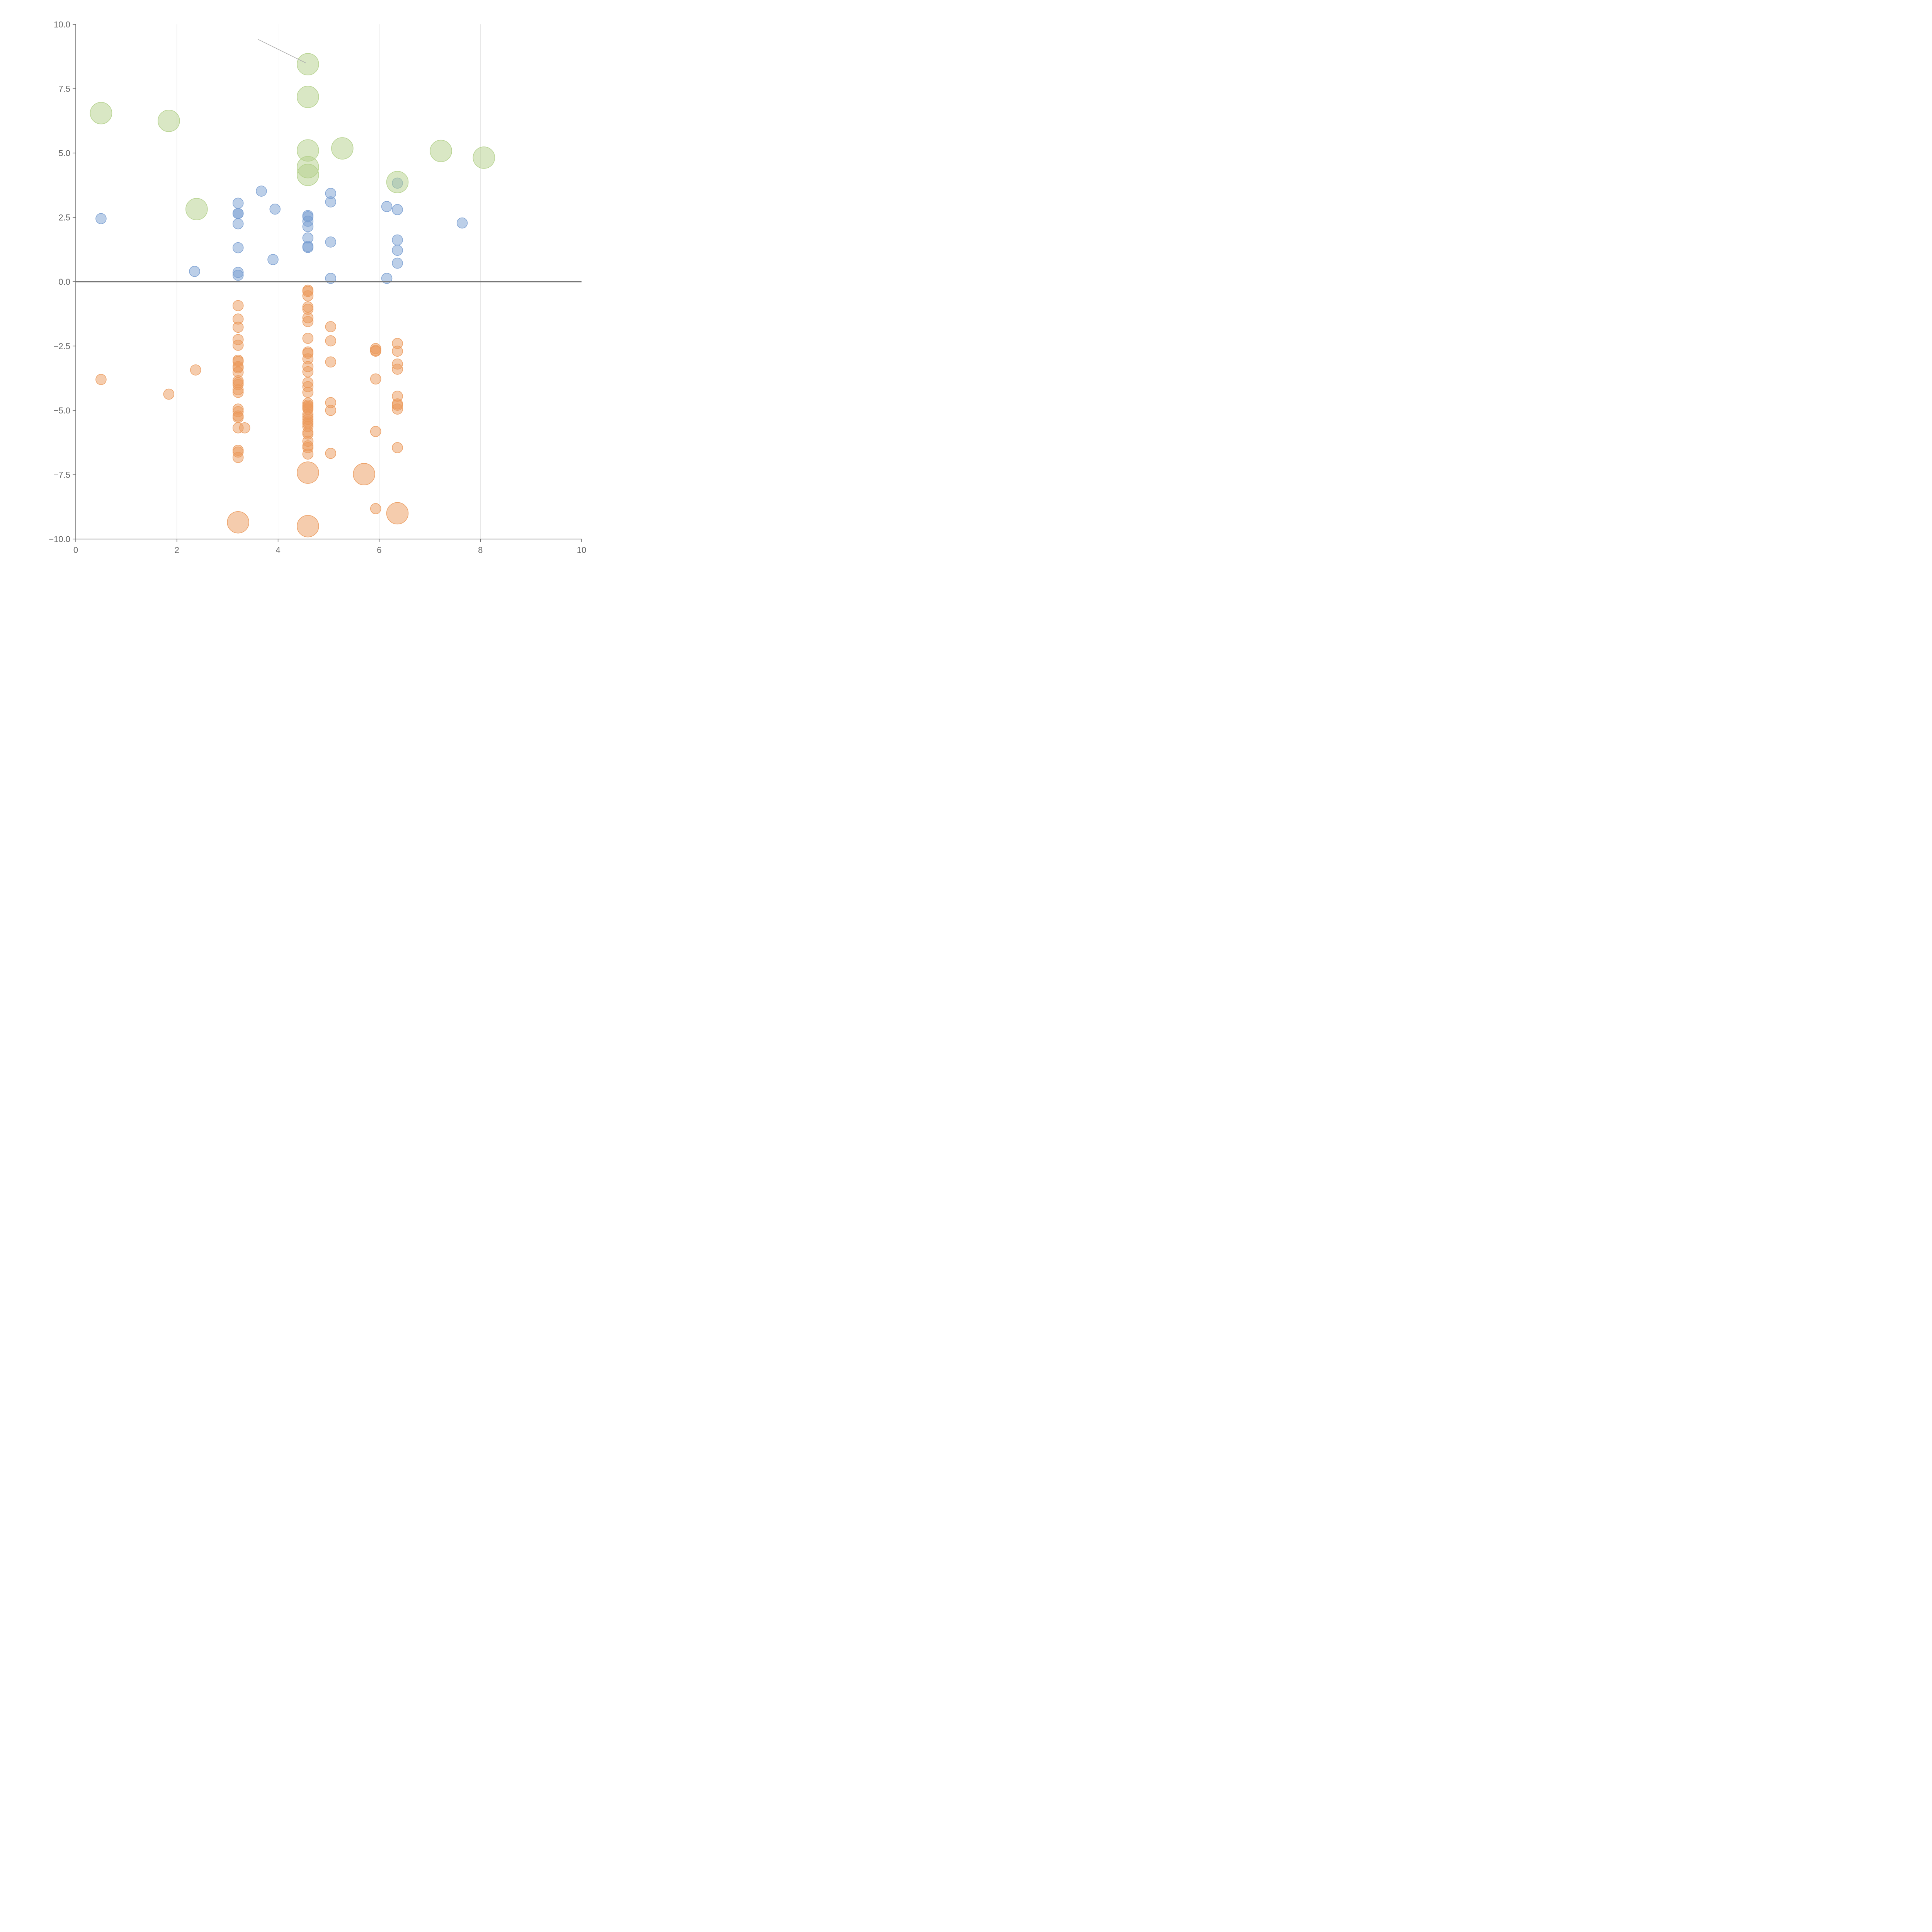 The image size is (1932, 1932). Describe the element at coordinates (177, 550) in the screenshot. I see `x-tick-label-1: 2` at that location.